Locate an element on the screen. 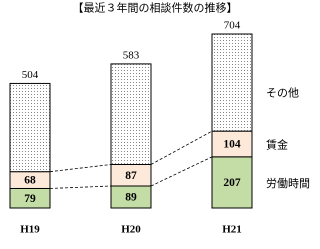 Image resolution: width=320 pixels, height=249 pixels. legend-label: 賃金 is located at coordinates (277, 145).